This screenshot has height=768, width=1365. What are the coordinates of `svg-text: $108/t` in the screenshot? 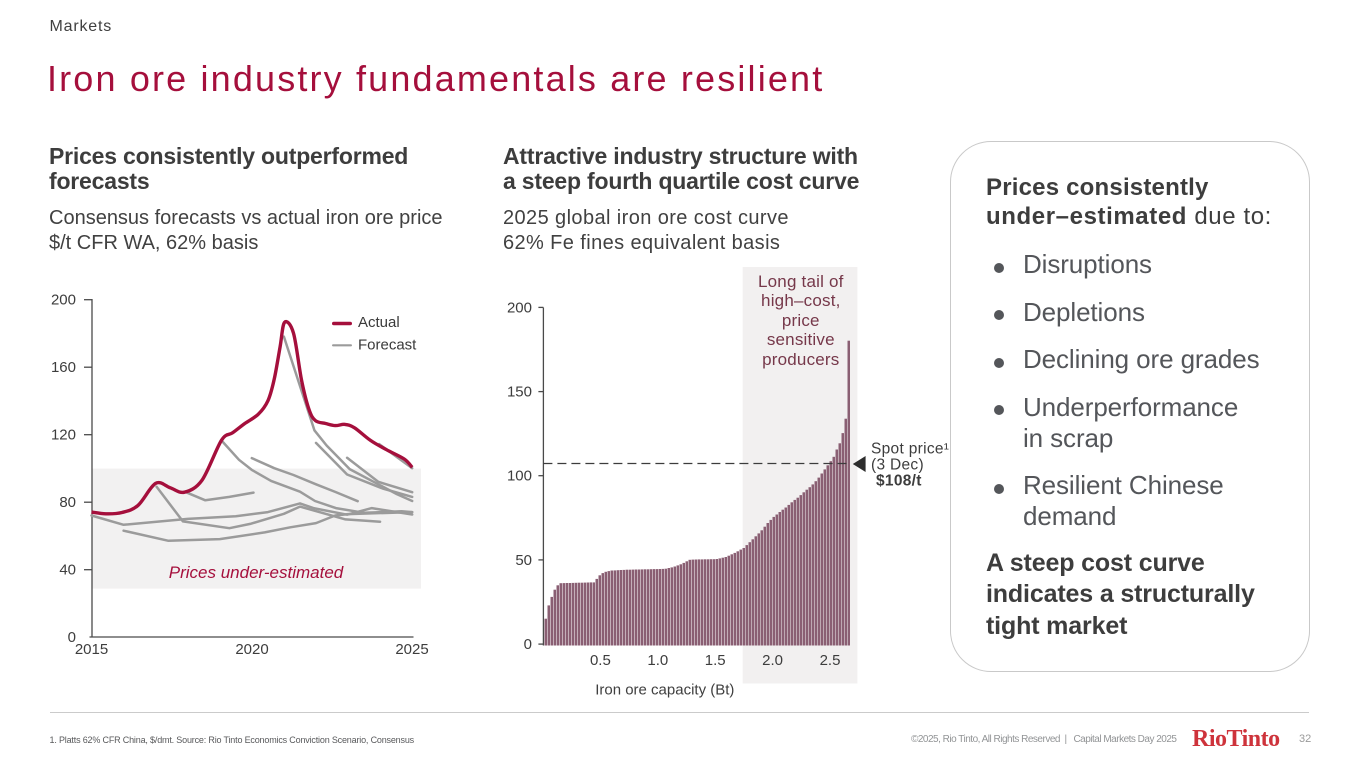 It's located at (899, 480).